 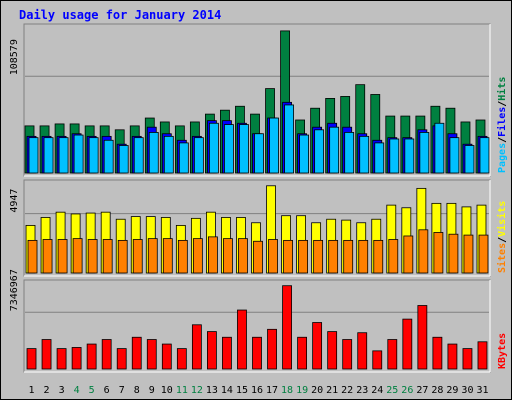 What do you see at coordinates (167, 390) in the screenshot?
I see `x-tick-label: 10` at bounding box center [167, 390].